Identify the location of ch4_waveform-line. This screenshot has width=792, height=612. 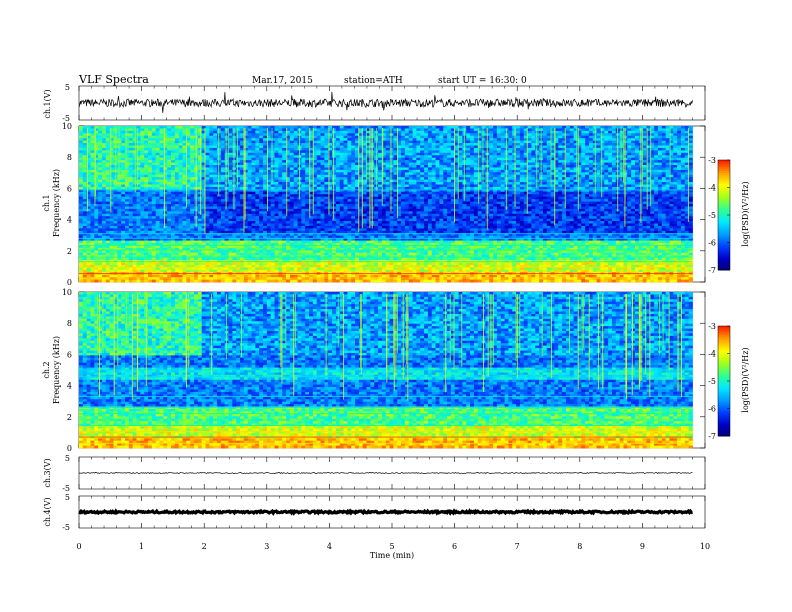
(385, 512).